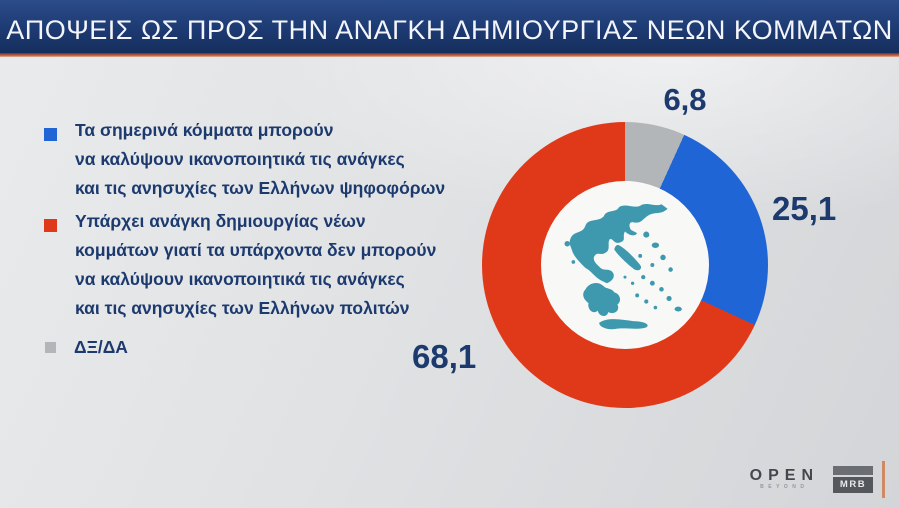  What do you see at coordinates (853, 470) in the screenshot?
I see `mrb-logo-bar` at bounding box center [853, 470].